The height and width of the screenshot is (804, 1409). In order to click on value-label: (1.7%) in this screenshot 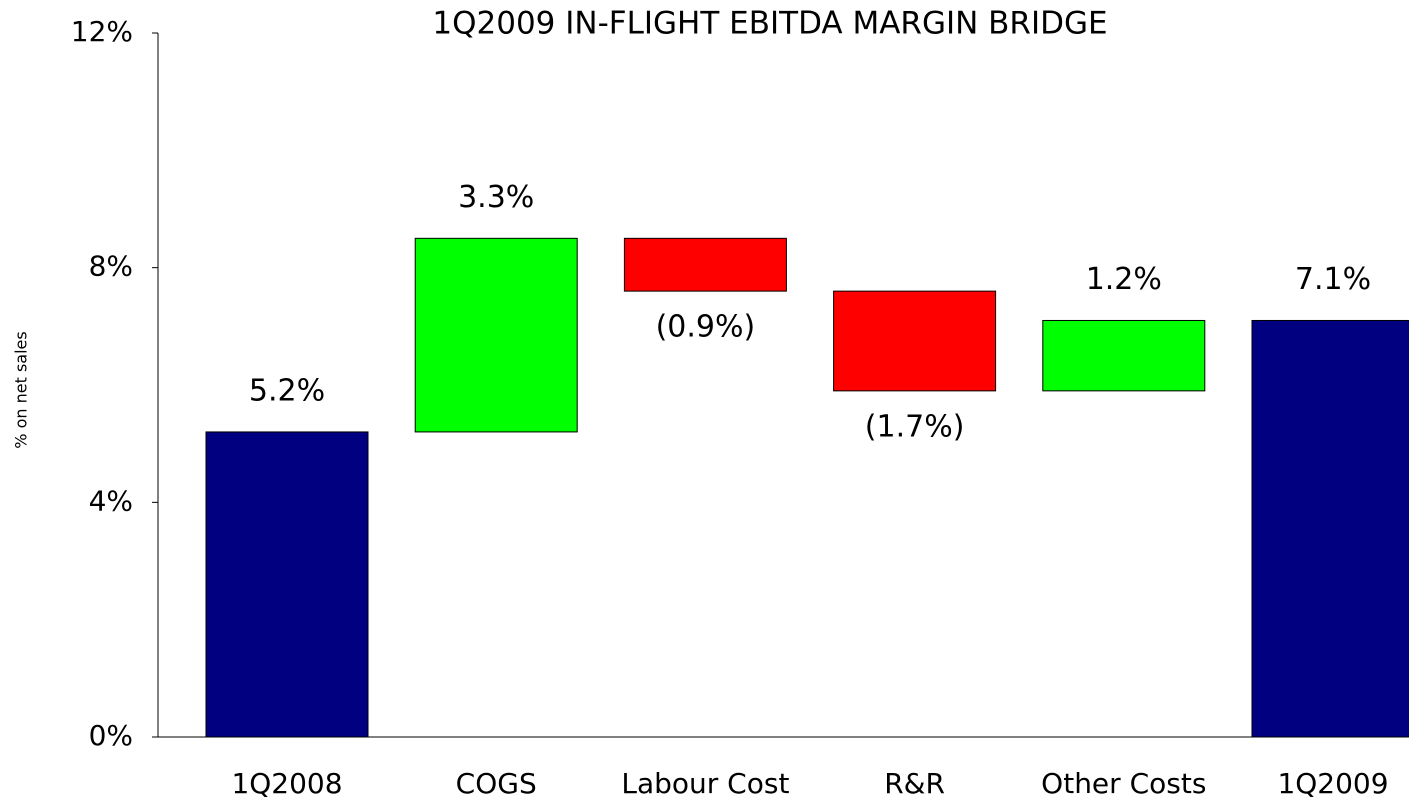, I will do `click(915, 426)`.